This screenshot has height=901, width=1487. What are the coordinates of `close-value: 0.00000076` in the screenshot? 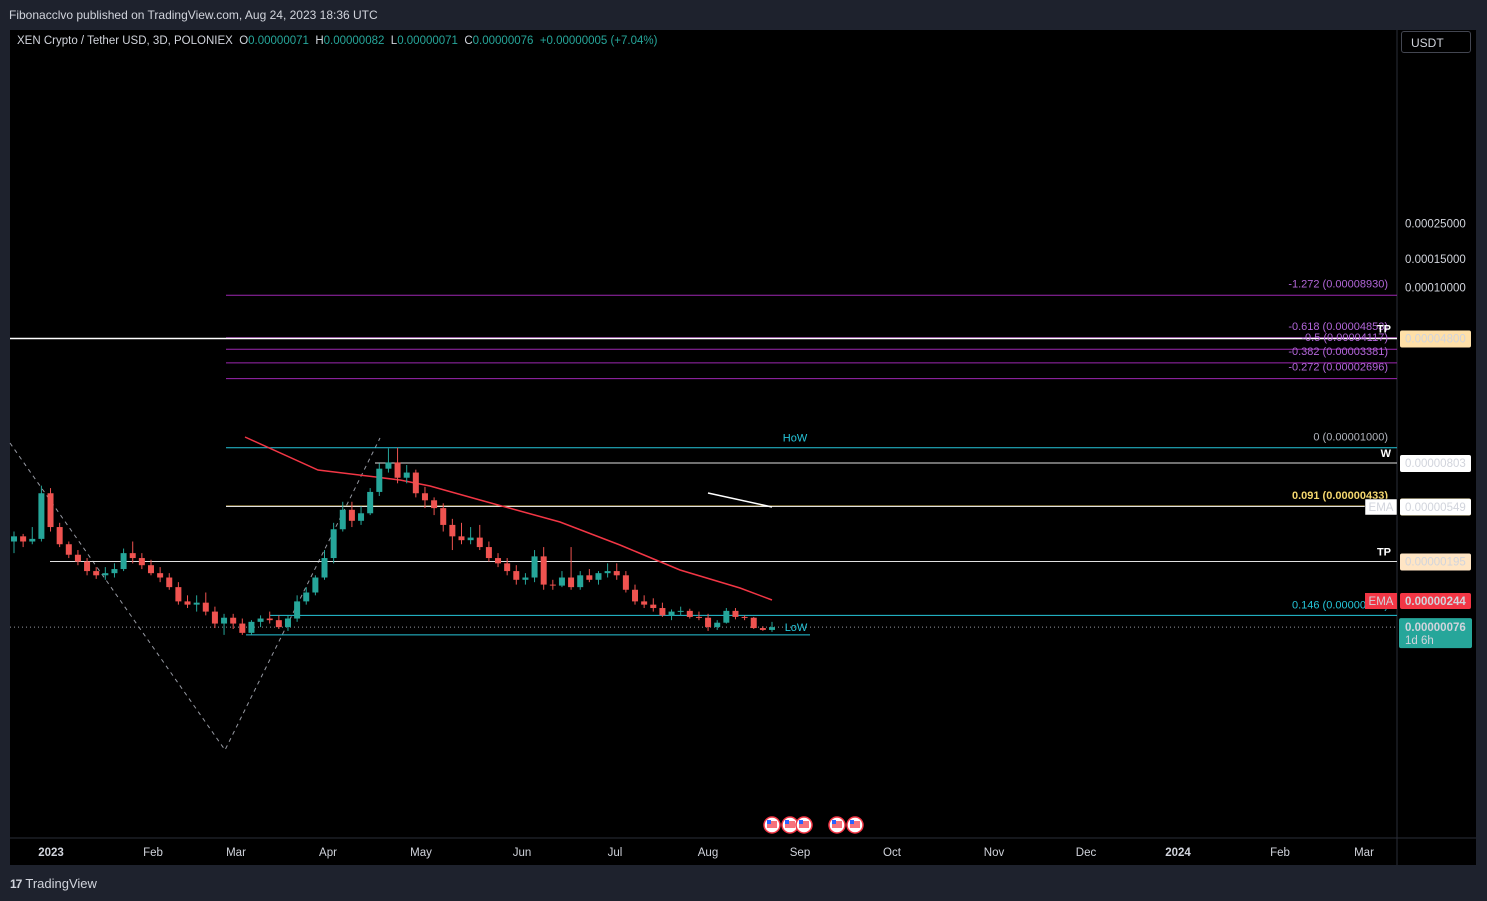 It's located at (503, 41).